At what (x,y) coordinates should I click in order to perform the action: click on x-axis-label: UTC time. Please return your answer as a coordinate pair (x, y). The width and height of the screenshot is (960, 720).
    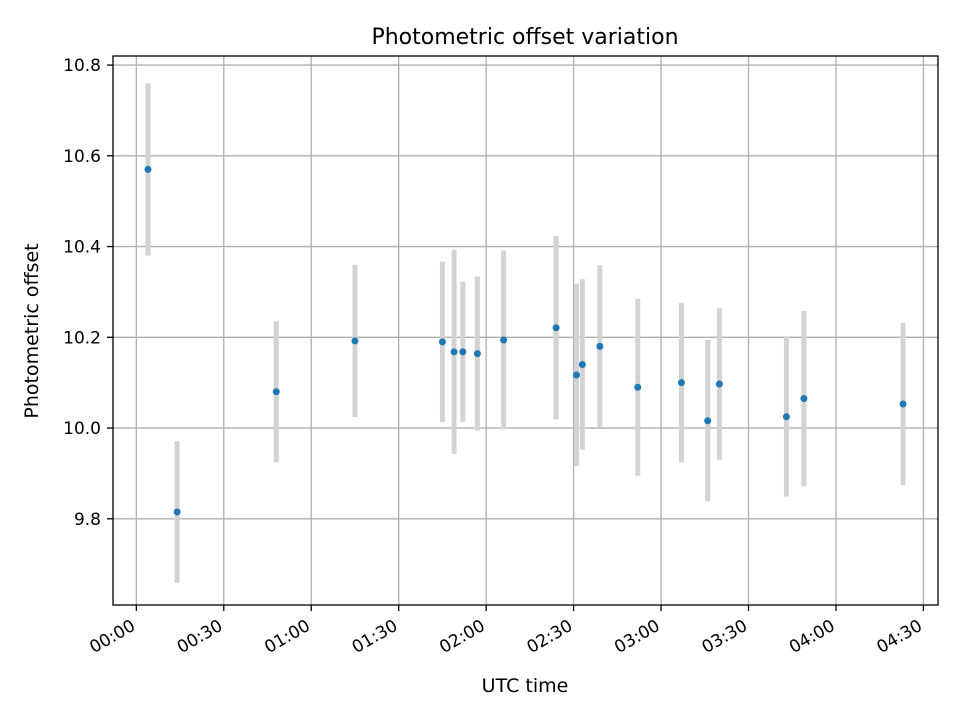
    Looking at the image, I should click on (525, 686).